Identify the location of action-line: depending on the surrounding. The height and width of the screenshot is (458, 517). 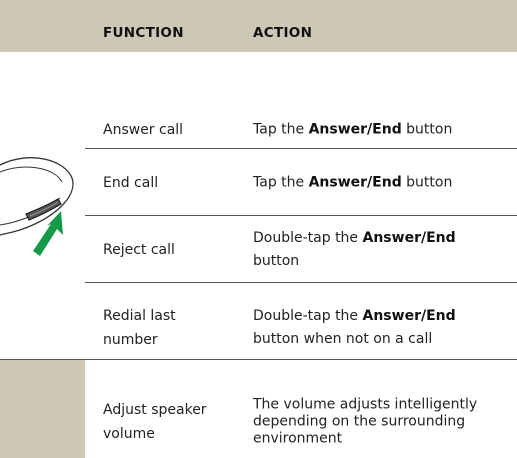
(365, 422).